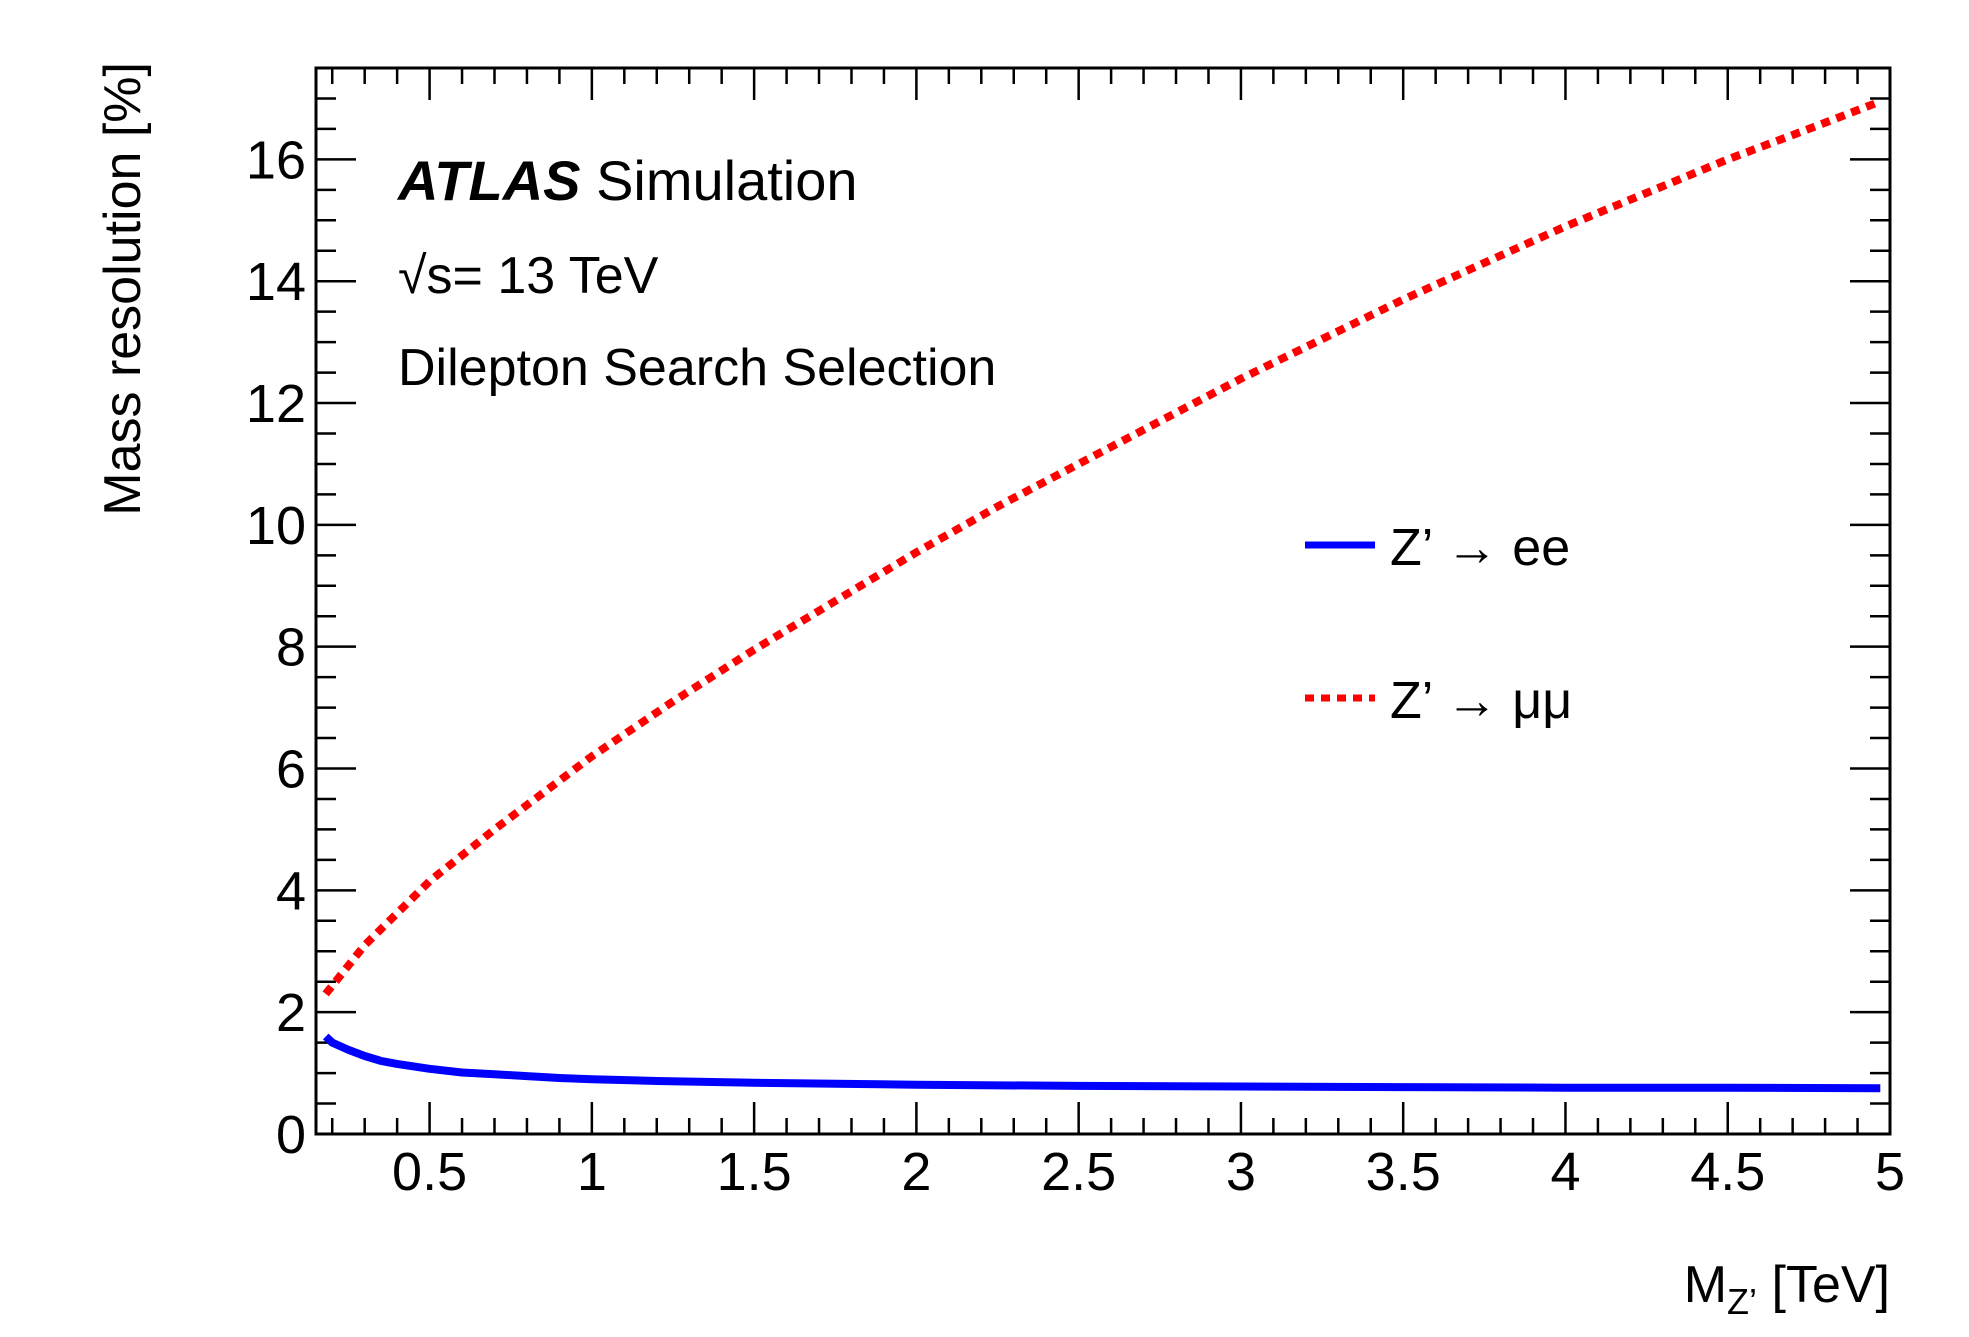 This screenshot has width=1969, height=1337. I want to click on x-axis-label: MZ’ [TeV], so click(1787, 1289).